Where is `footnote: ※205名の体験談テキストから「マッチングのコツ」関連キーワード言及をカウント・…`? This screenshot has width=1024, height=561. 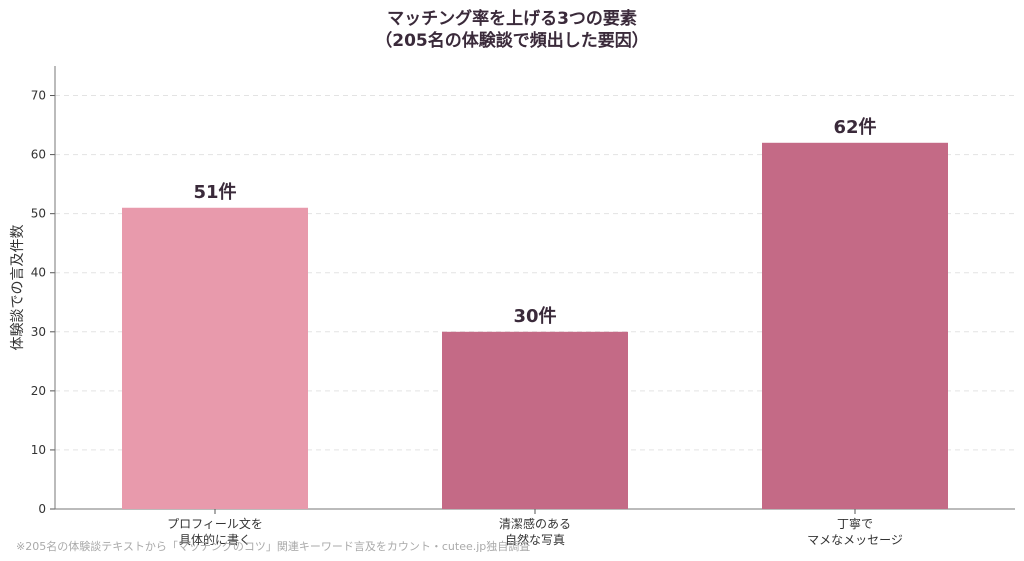
footnote: ※205名の体験談テキストから「マッチングのコツ」関連キーワード言及をカウント・… is located at coordinates (273, 546).